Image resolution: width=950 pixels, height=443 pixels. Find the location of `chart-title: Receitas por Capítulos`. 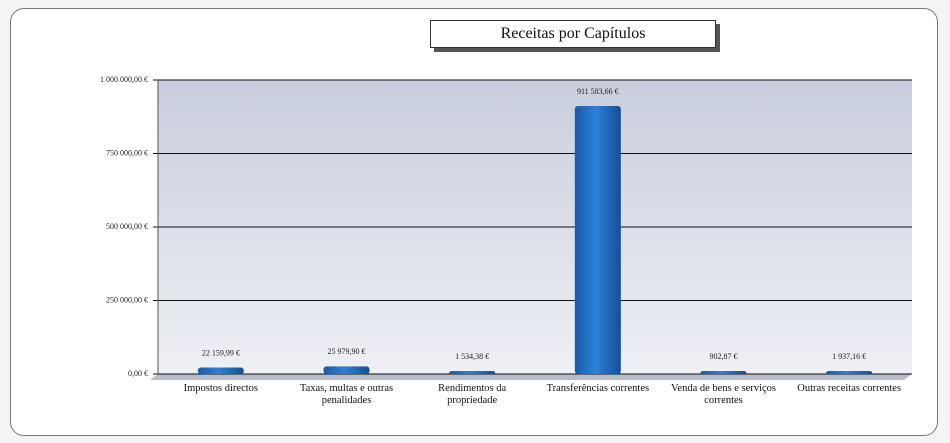

chart-title: Receitas por Capítulos is located at coordinates (573, 34).